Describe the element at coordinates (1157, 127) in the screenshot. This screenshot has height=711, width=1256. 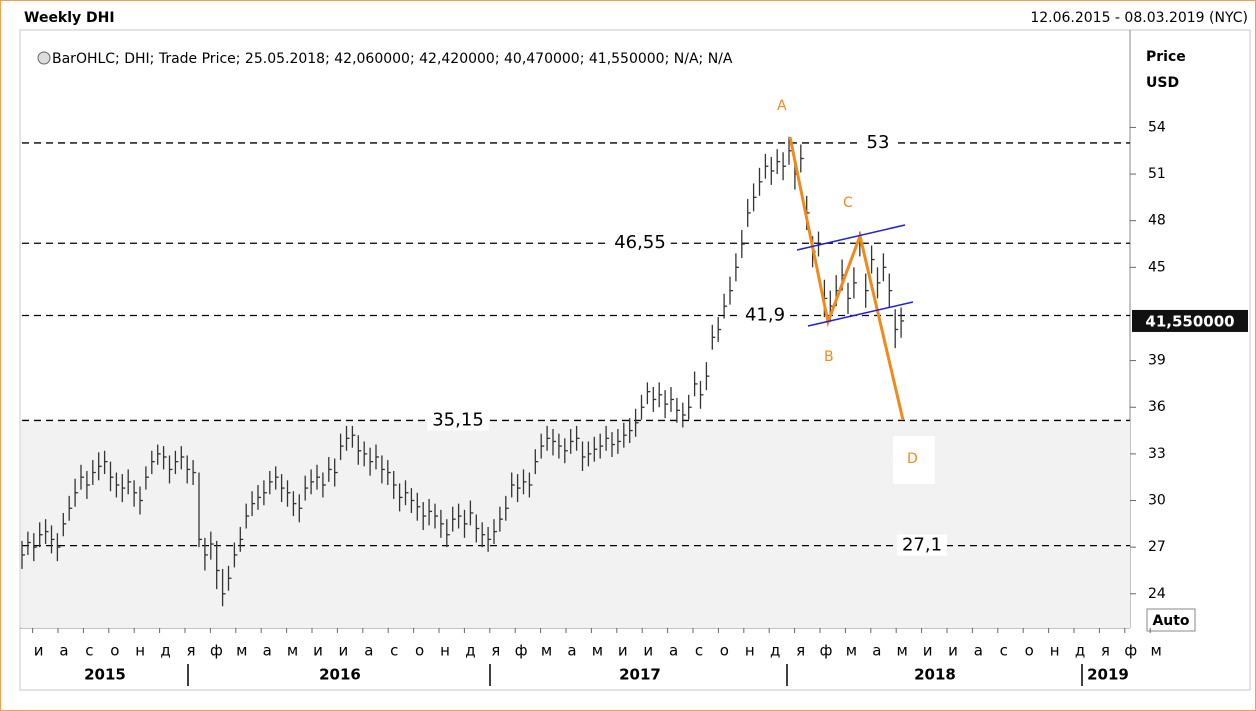
I see `y-tick-label: 54` at that location.